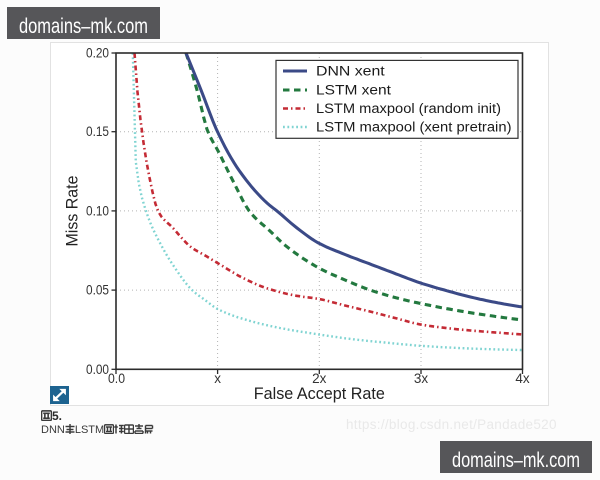  Describe the element at coordinates (97, 369) in the screenshot. I see `svg-text: 0.00` at that location.